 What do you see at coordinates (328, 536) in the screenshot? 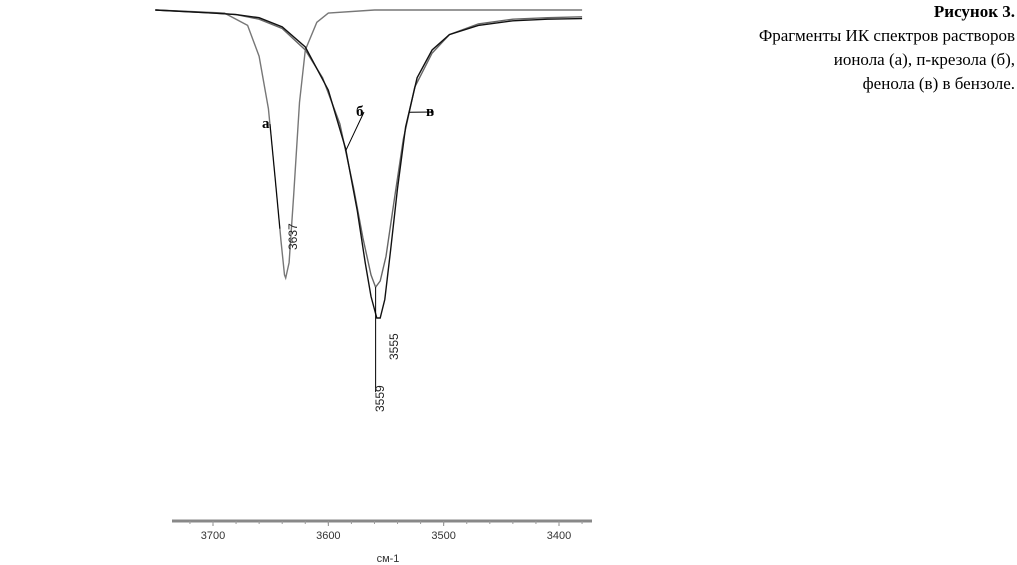
I see `x-tick-label: 3600` at bounding box center [328, 536].